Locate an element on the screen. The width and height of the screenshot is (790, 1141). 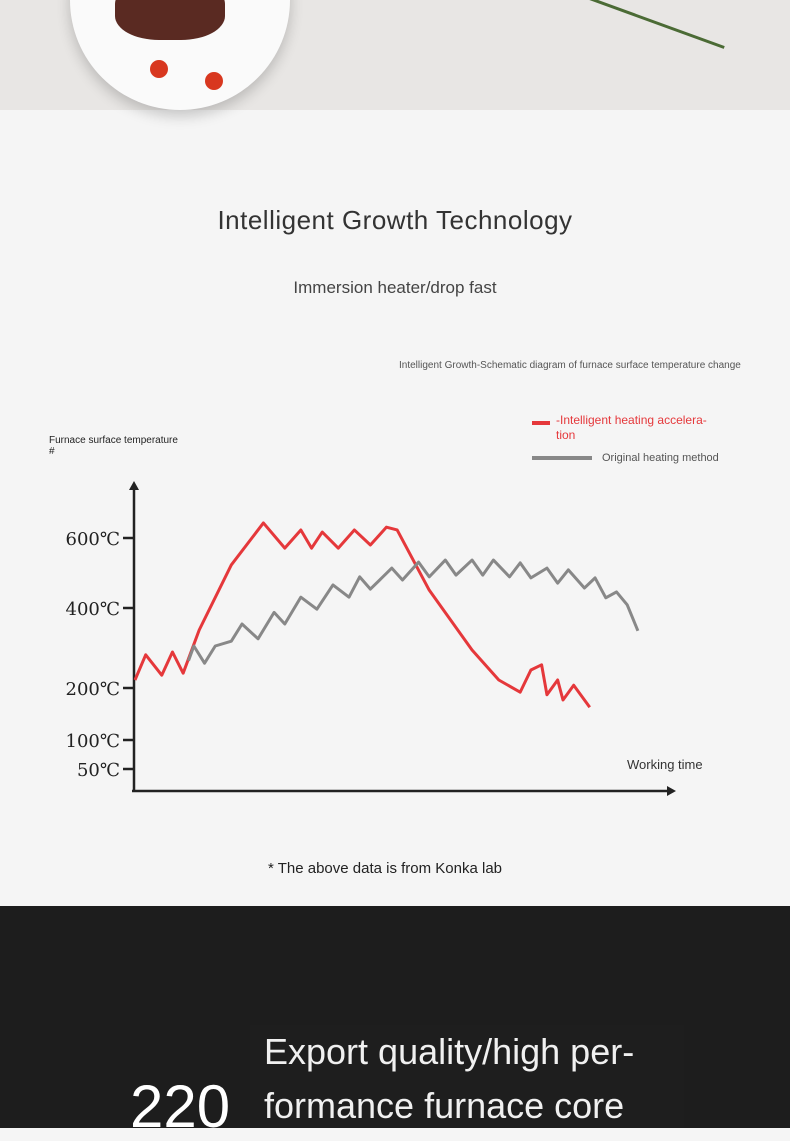
footnote: * The above data is from Konka lab is located at coordinates (385, 868).